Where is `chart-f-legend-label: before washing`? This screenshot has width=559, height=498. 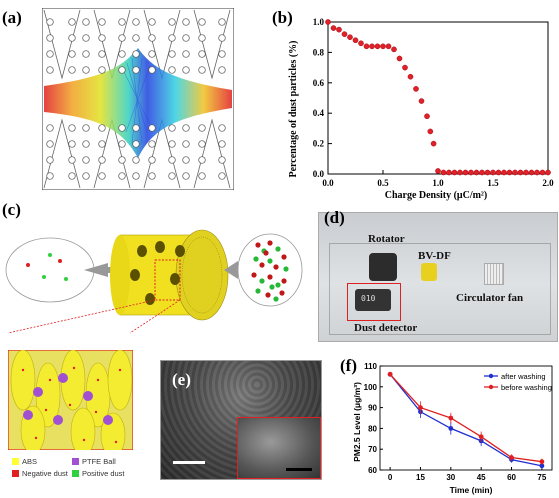 chart-f-legend-label: before washing is located at coordinates (526, 387).